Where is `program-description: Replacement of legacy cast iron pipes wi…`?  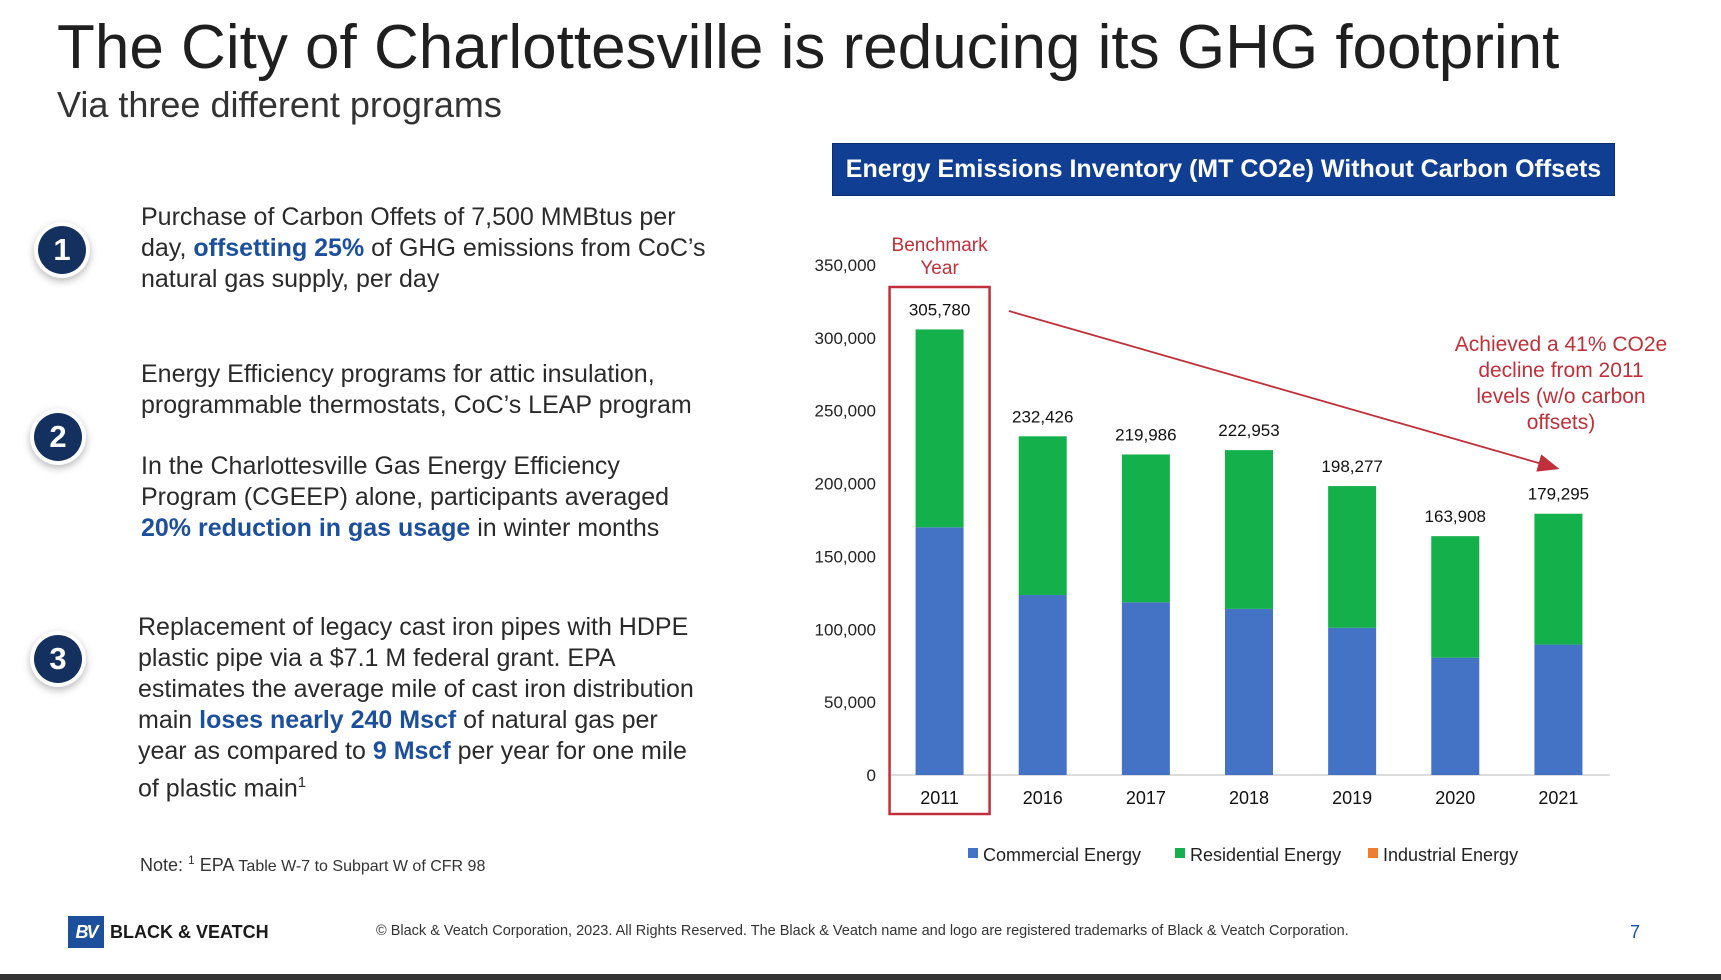 program-description: Replacement of legacy cast iron pipes wi… is located at coordinates (418, 708).